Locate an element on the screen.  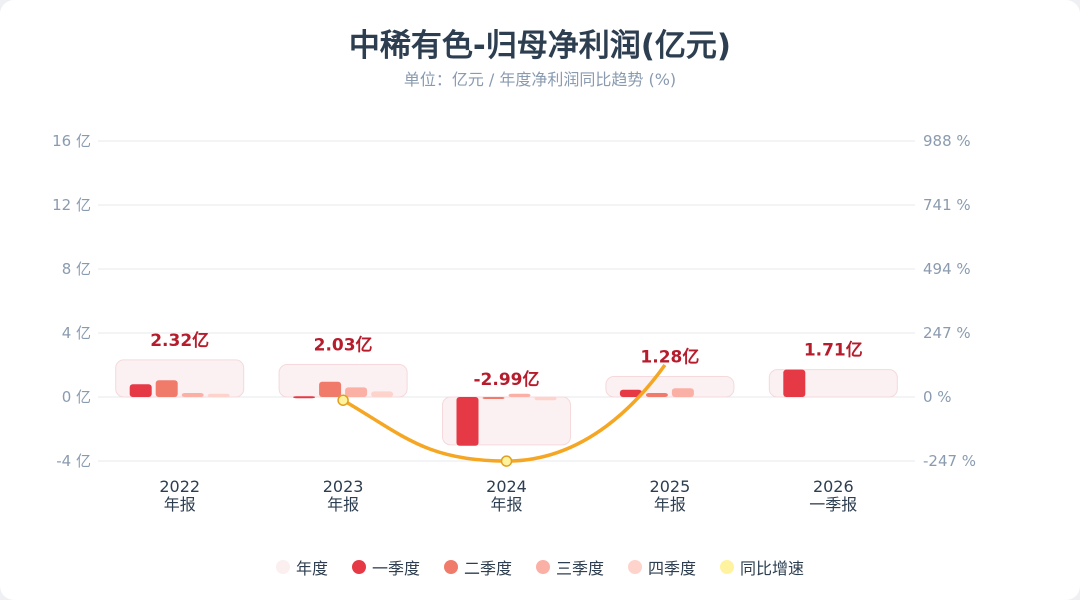
x-tick-label: 2024 is located at coordinates (506, 486).